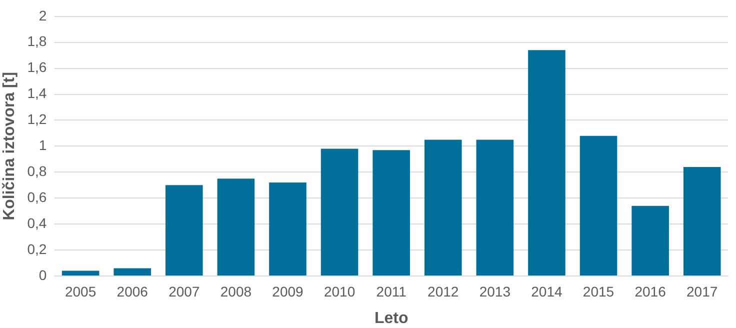  What do you see at coordinates (340, 291) in the screenshot?
I see `x-tick-label: 2010` at bounding box center [340, 291].